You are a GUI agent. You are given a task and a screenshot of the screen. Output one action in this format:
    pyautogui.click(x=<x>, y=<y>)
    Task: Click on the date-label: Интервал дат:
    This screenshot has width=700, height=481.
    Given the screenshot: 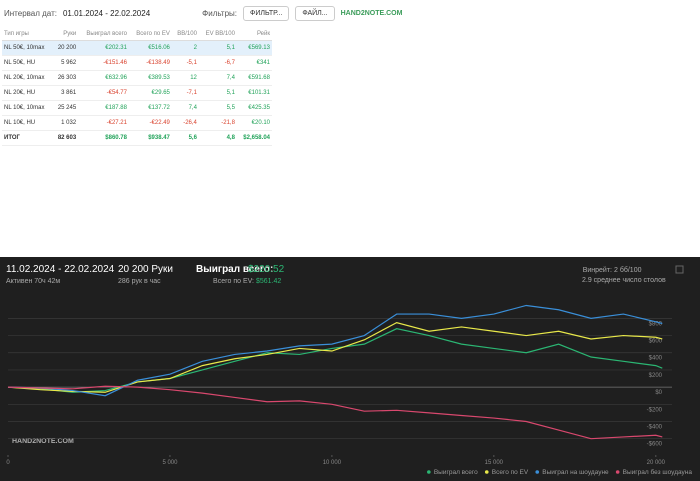 What is the action you would take?
    pyautogui.click(x=30, y=13)
    